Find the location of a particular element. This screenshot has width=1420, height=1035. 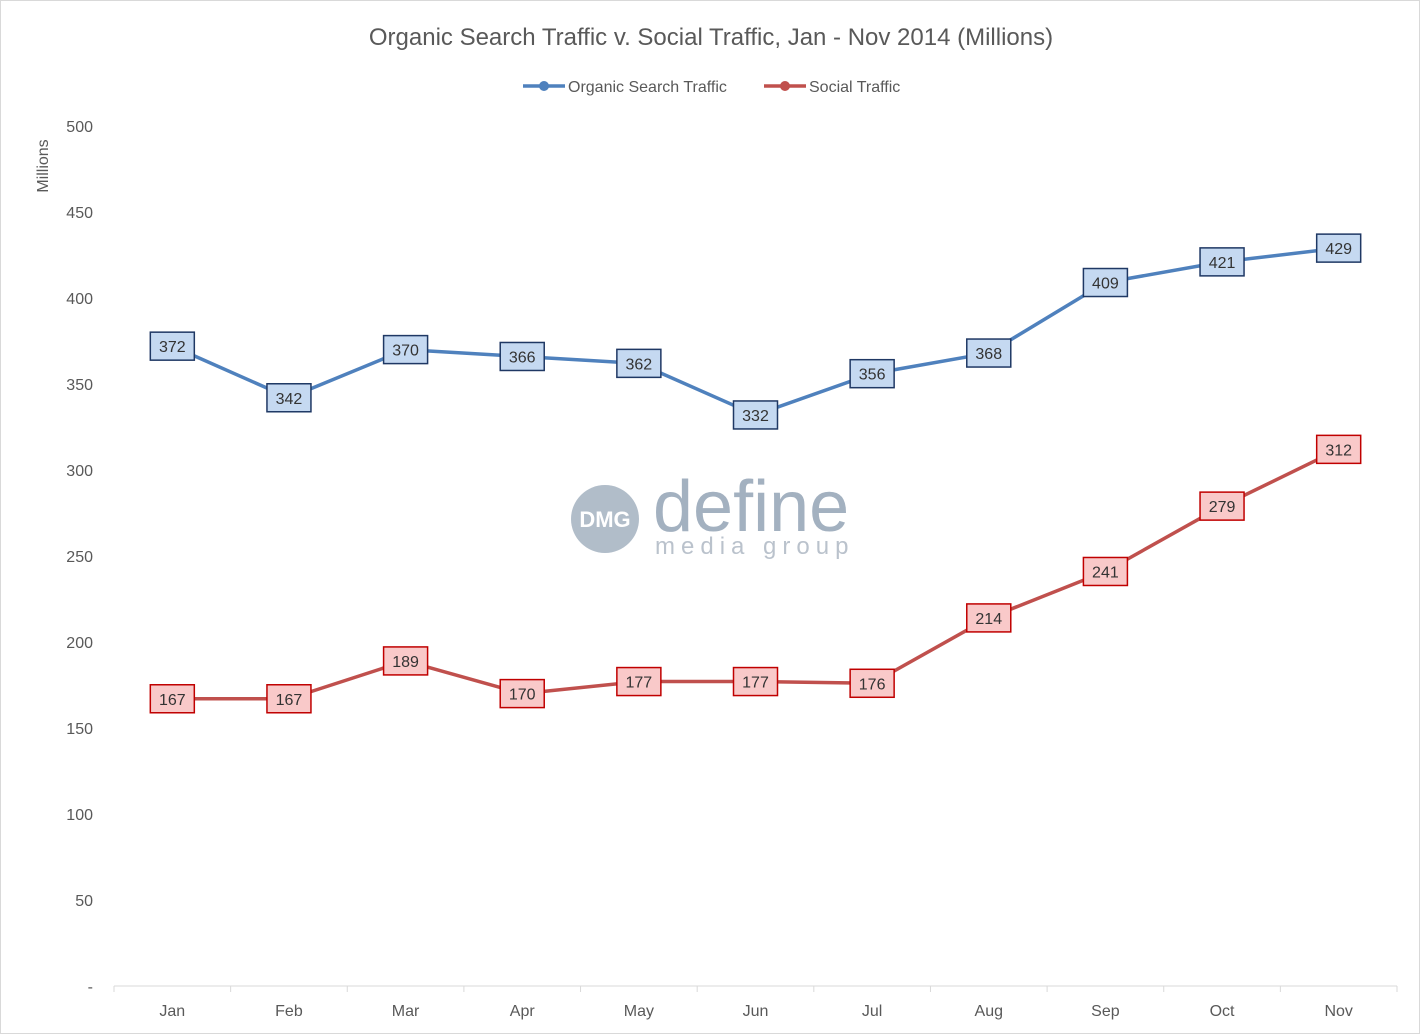

legend-item: Social Traffic is located at coordinates (832, 87).